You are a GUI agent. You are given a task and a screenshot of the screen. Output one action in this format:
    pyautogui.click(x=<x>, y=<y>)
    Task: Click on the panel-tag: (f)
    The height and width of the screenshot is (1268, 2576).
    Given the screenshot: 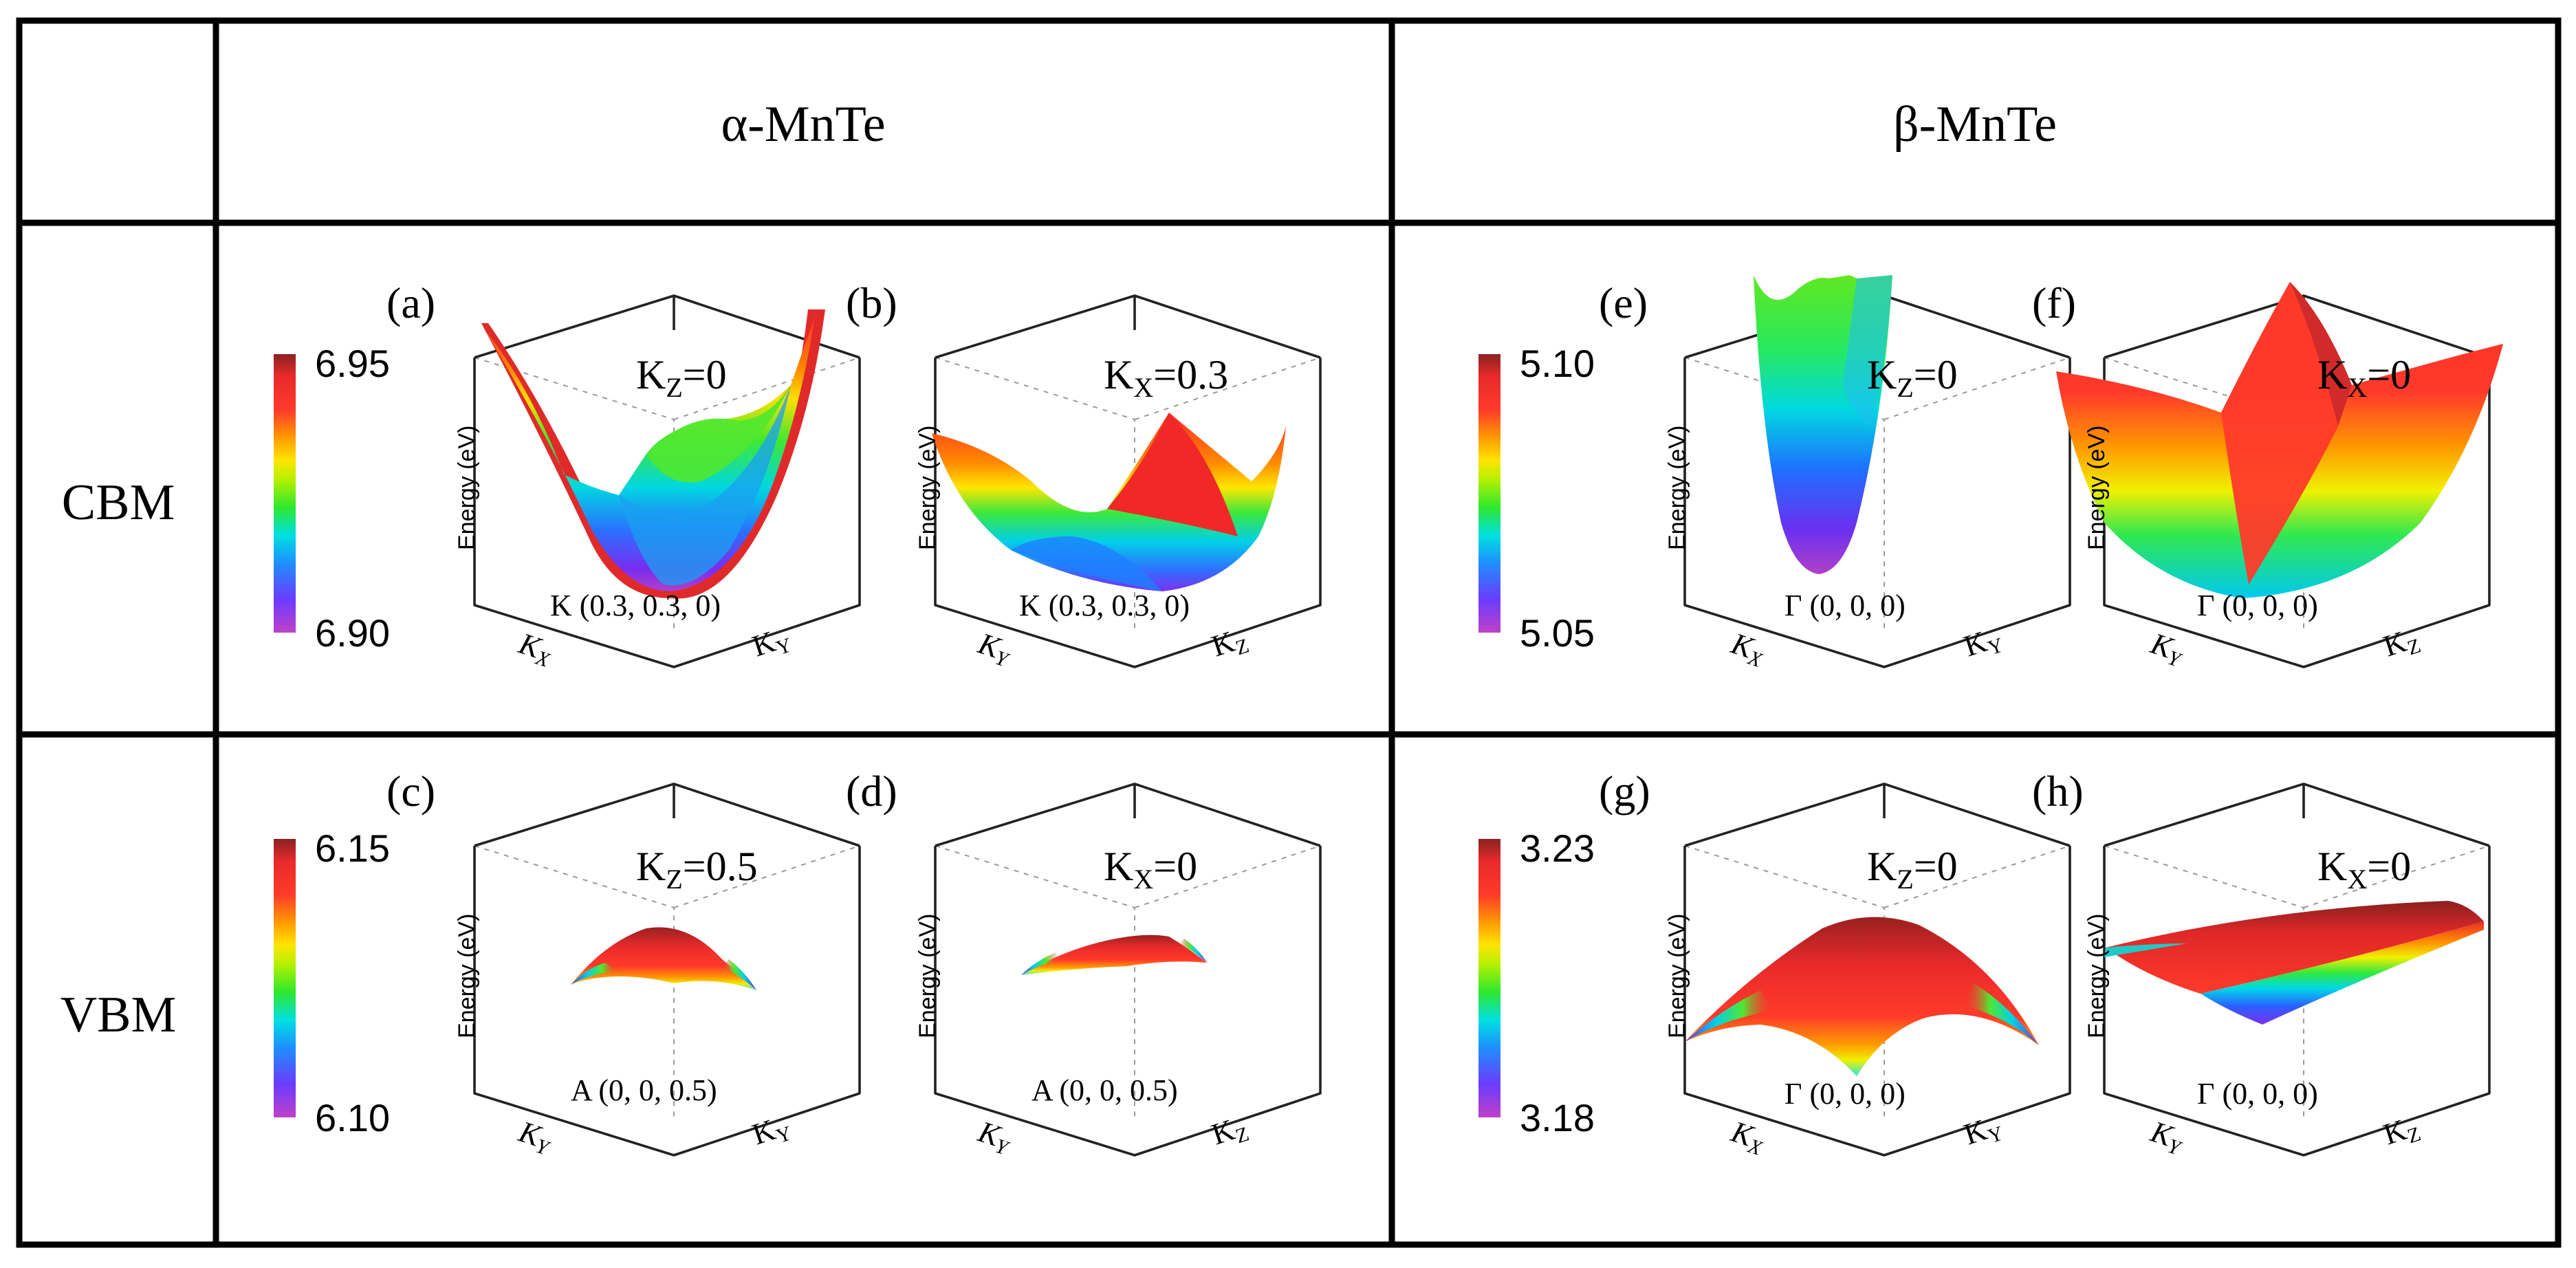 What is the action you would take?
    pyautogui.click(x=2054, y=302)
    